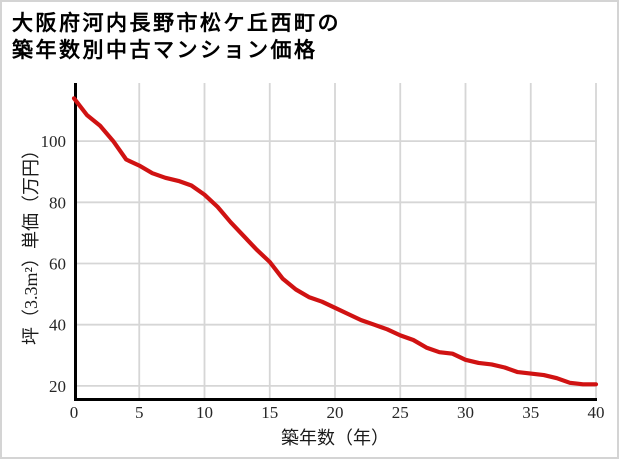 The image size is (621, 465). Describe the element at coordinates (57, 386) in the screenshot. I see `y-tick-label: 20` at that location.